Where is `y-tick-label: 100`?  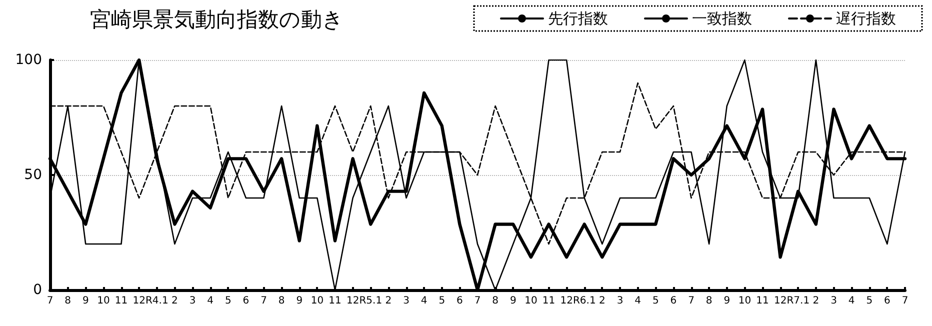 y-tick-label: 100 is located at coordinates (28, 60).